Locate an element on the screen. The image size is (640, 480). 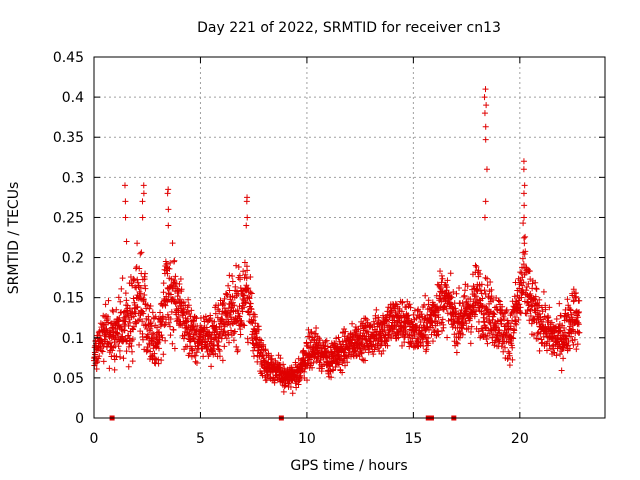
x-tick-label: 10 is located at coordinates (307, 439).